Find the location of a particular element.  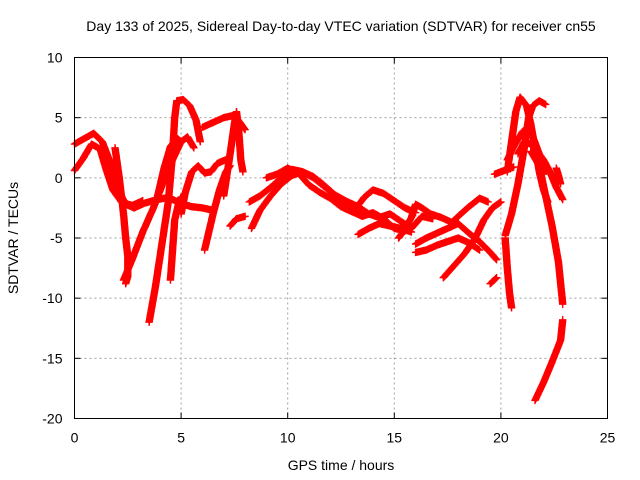

series-arc17 is located at coordinates (387, 201).